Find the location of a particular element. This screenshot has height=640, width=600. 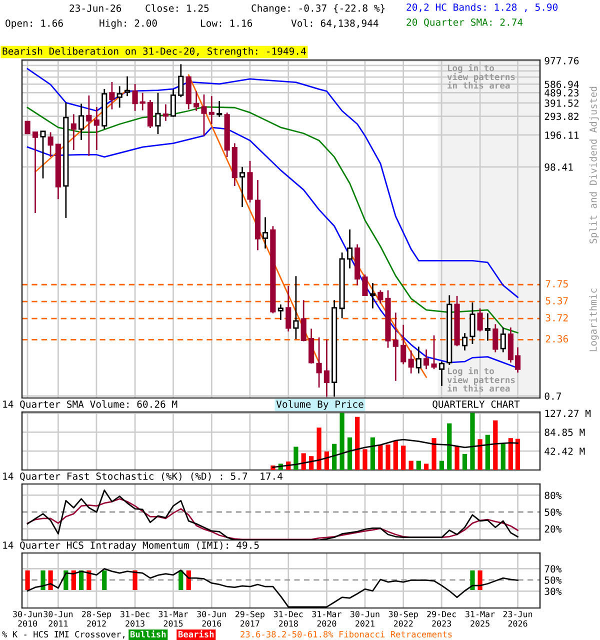

x-tick-label: 30-Jun 2021 is located at coordinates (365, 618).